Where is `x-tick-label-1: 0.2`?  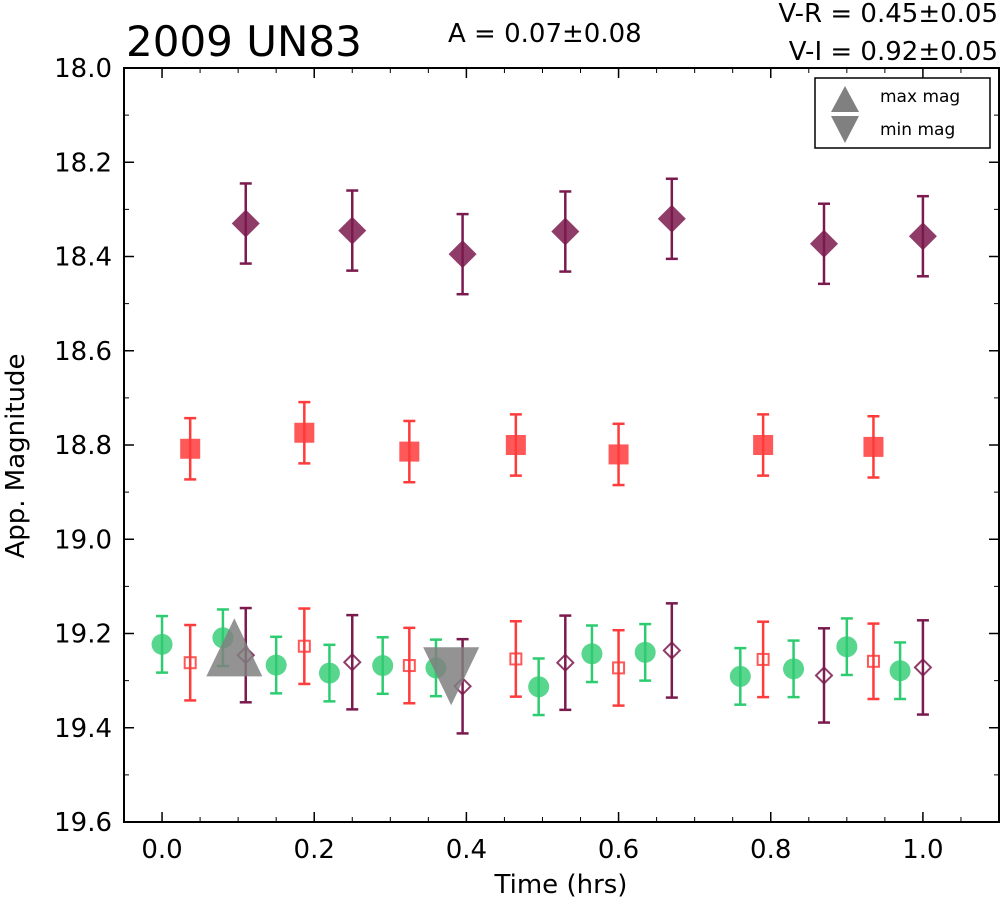 x-tick-label-1: 0.2 is located at coordinates (314, 850).